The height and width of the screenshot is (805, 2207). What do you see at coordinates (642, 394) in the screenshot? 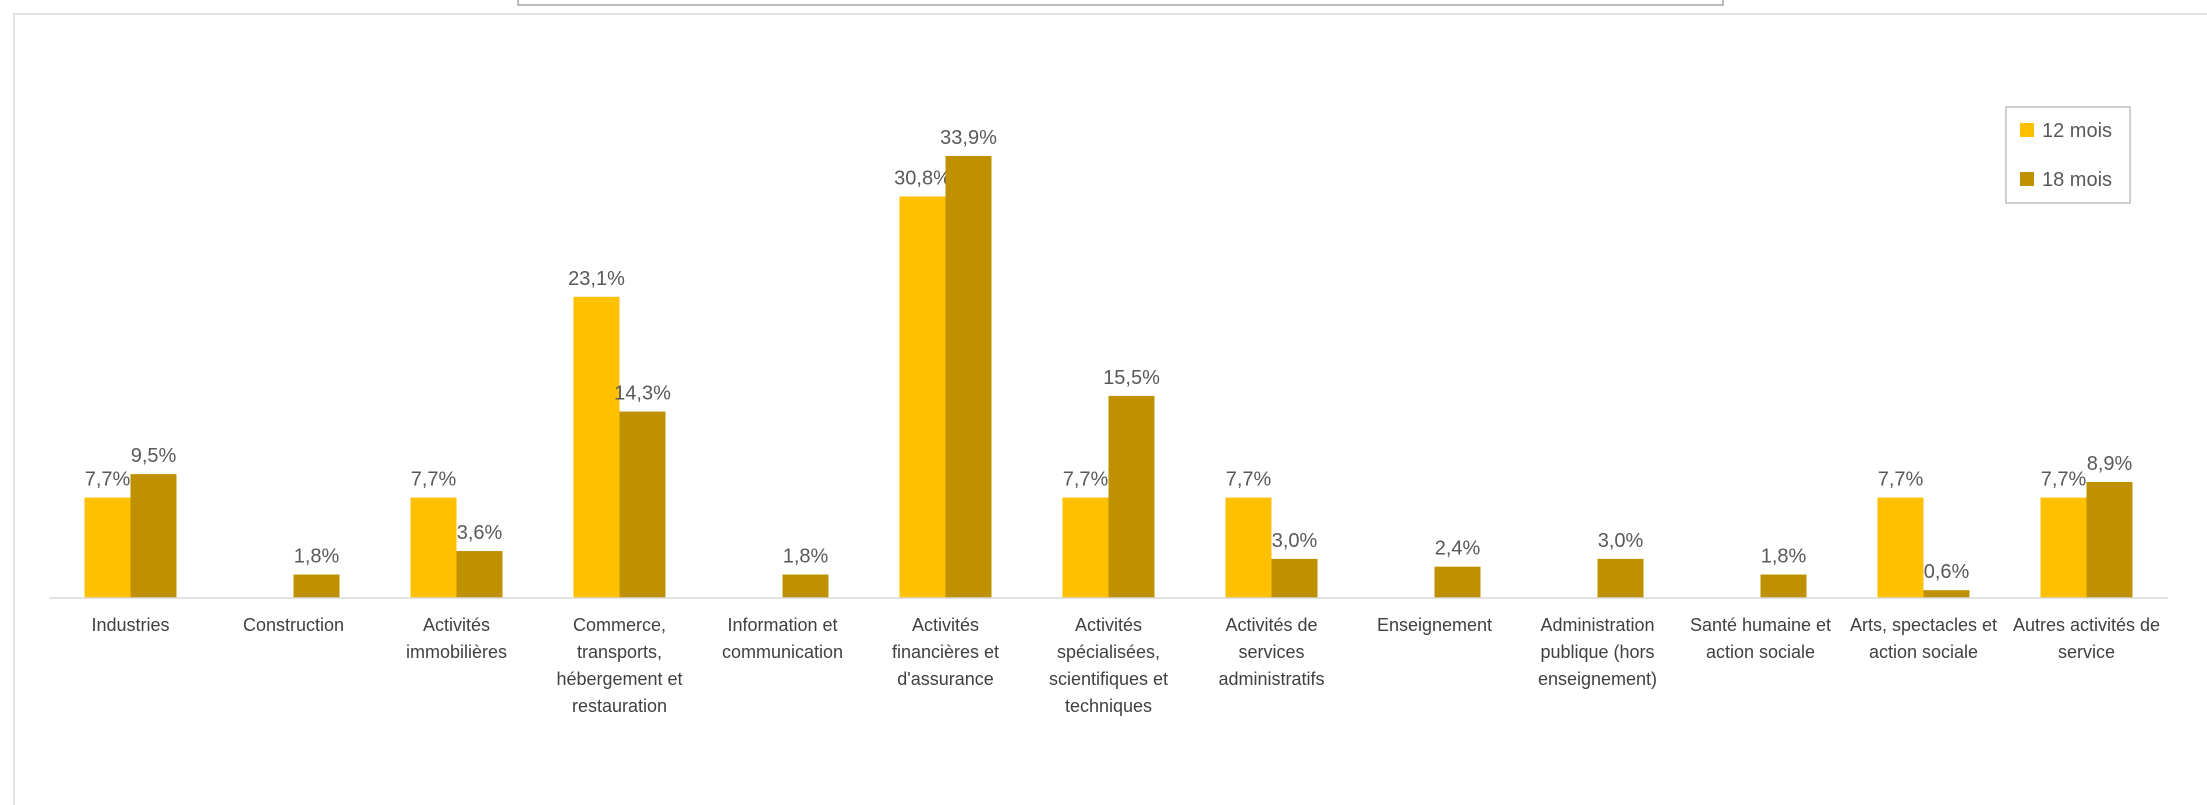
I see `value-label: 14,3%` at bounding box center [642, 394].